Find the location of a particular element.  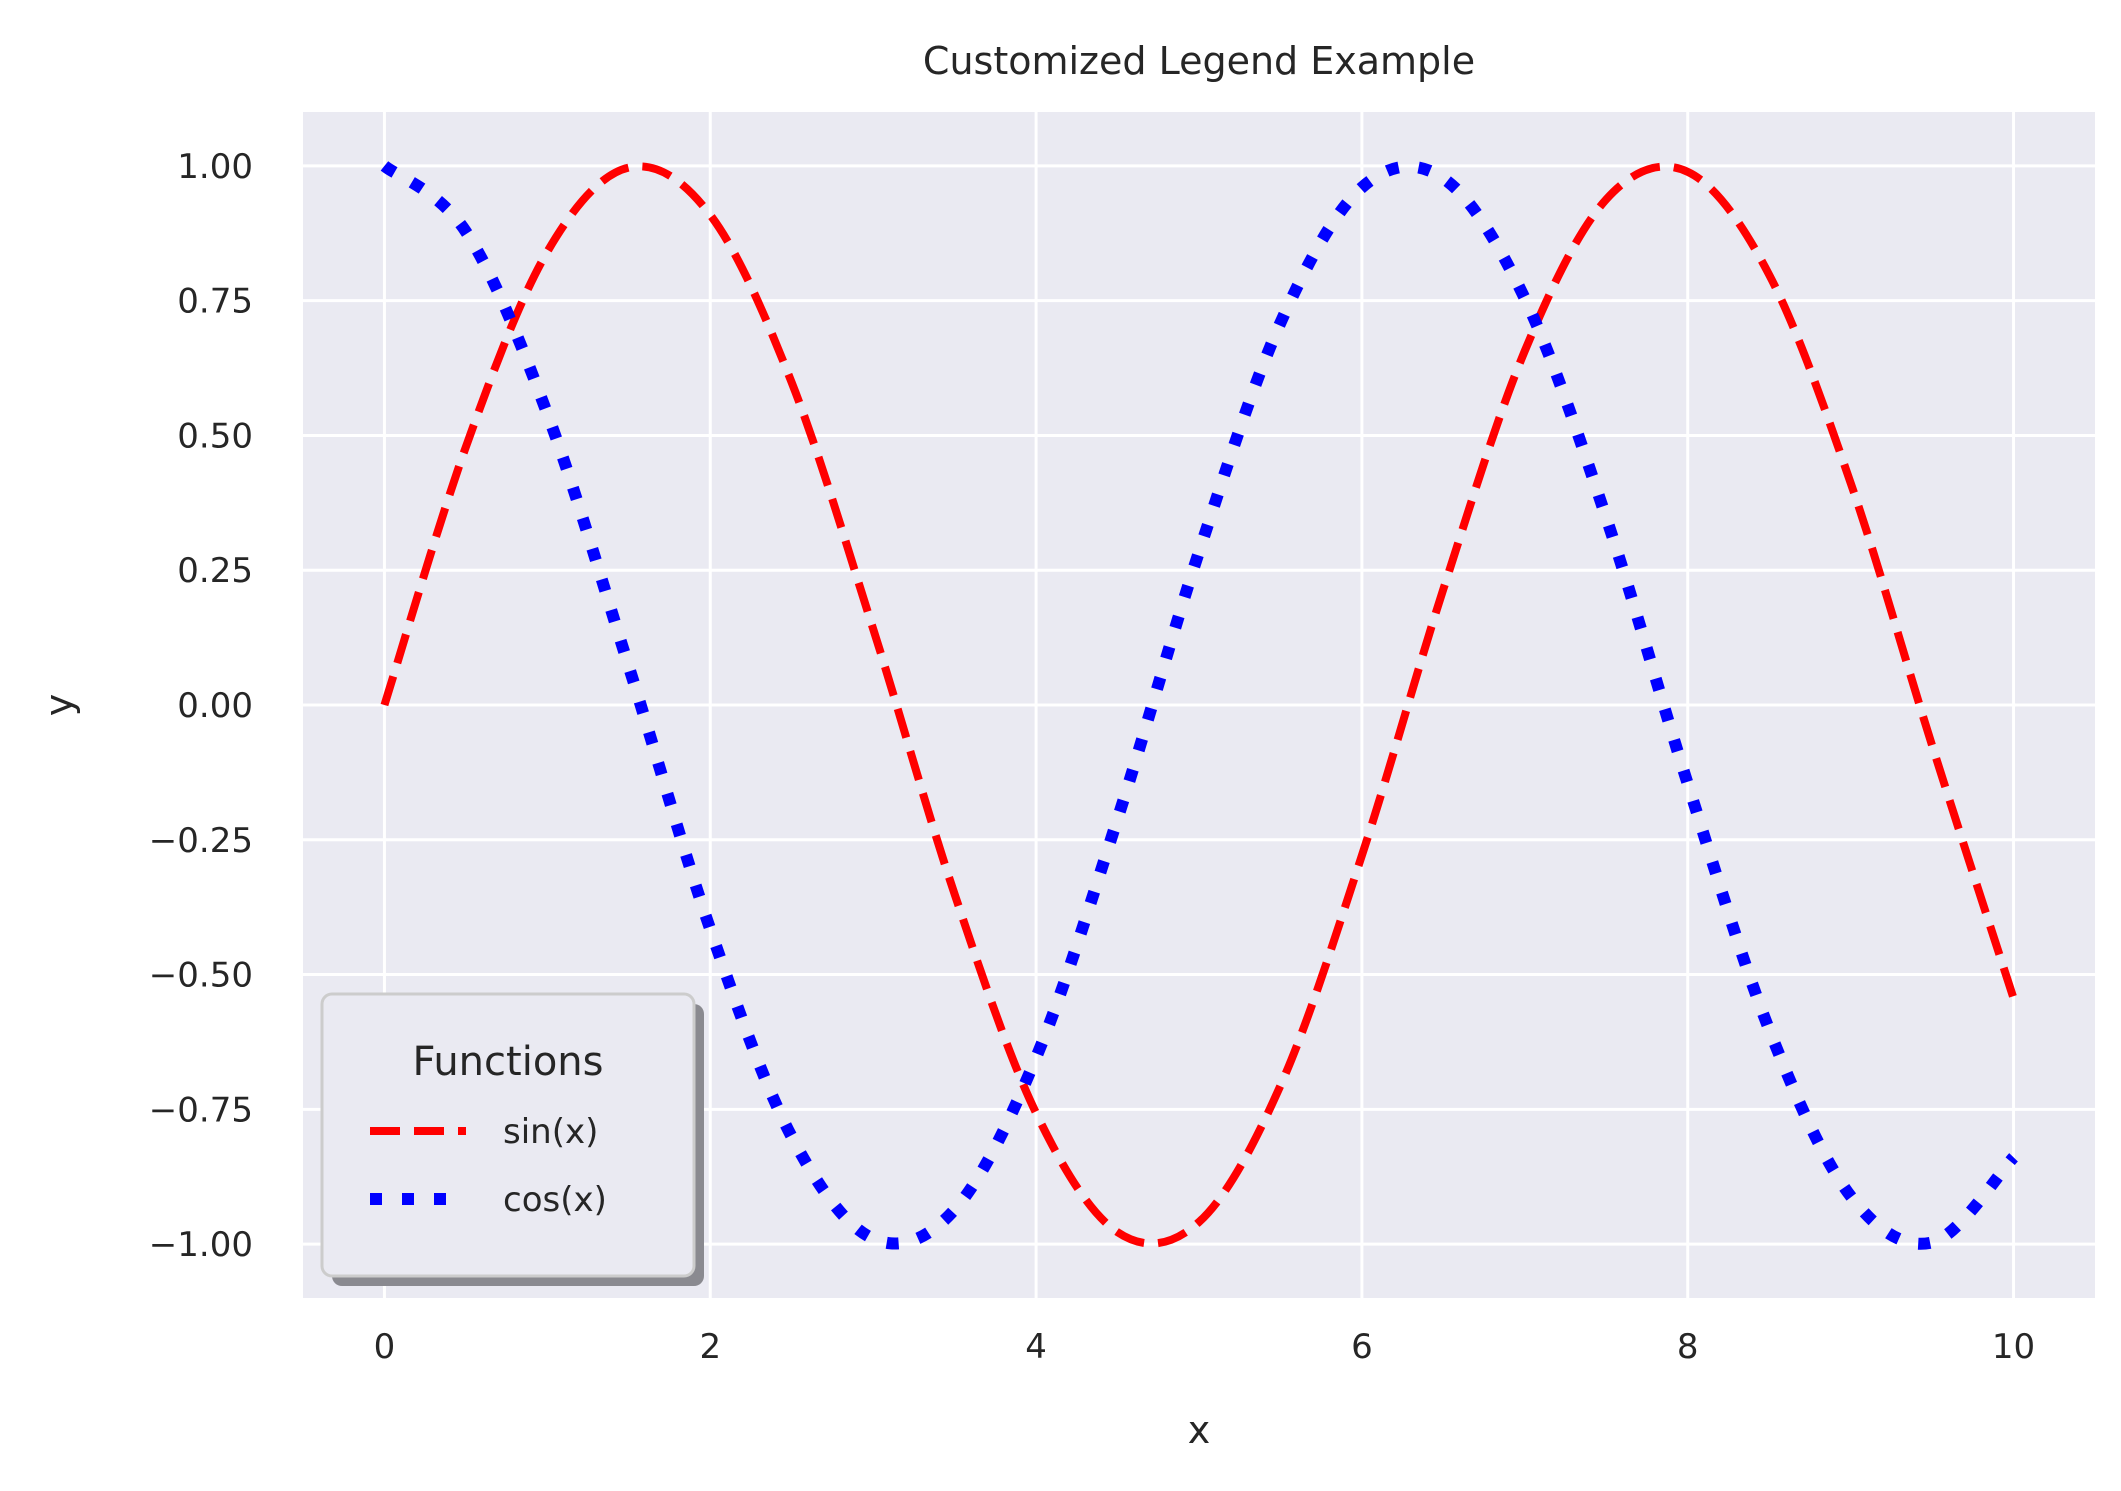

x-tick-label: 4 is located at coordinates (1036, 1347).